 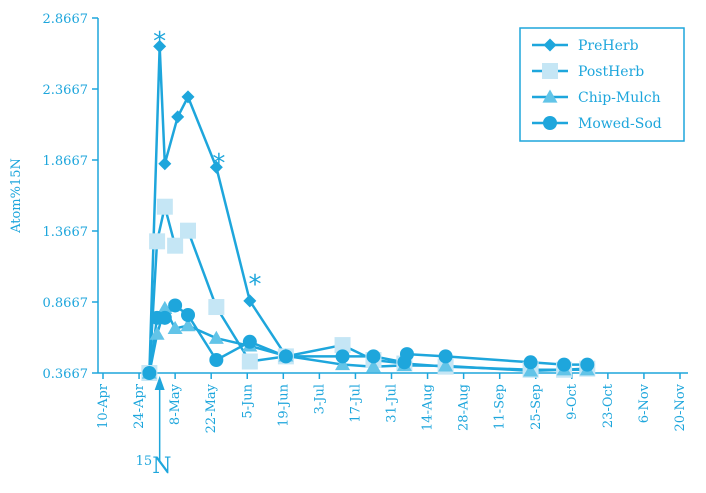 I want to click on y-tick-label: 1.3667, so click(x=66, y=232).